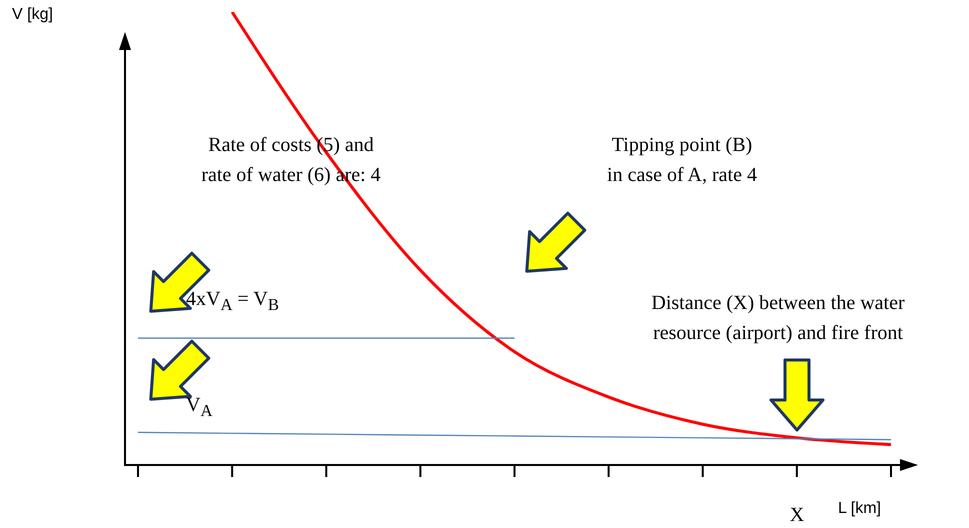 This screenshot has height=528, width=969. What do you see at coordinates (32, 15) in the screenshot?
I see `y-axis-title: V [kg]` at bounding box center [32, 15].